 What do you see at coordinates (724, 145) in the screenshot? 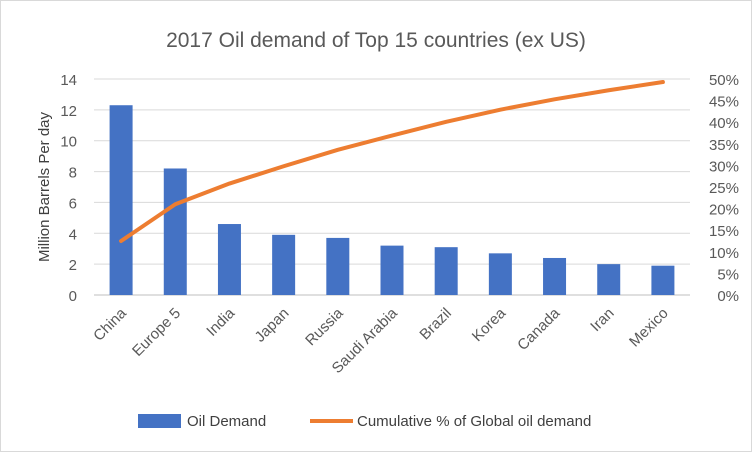
I see `y2-tick-label: 35%` at bounding box center [724, 145].